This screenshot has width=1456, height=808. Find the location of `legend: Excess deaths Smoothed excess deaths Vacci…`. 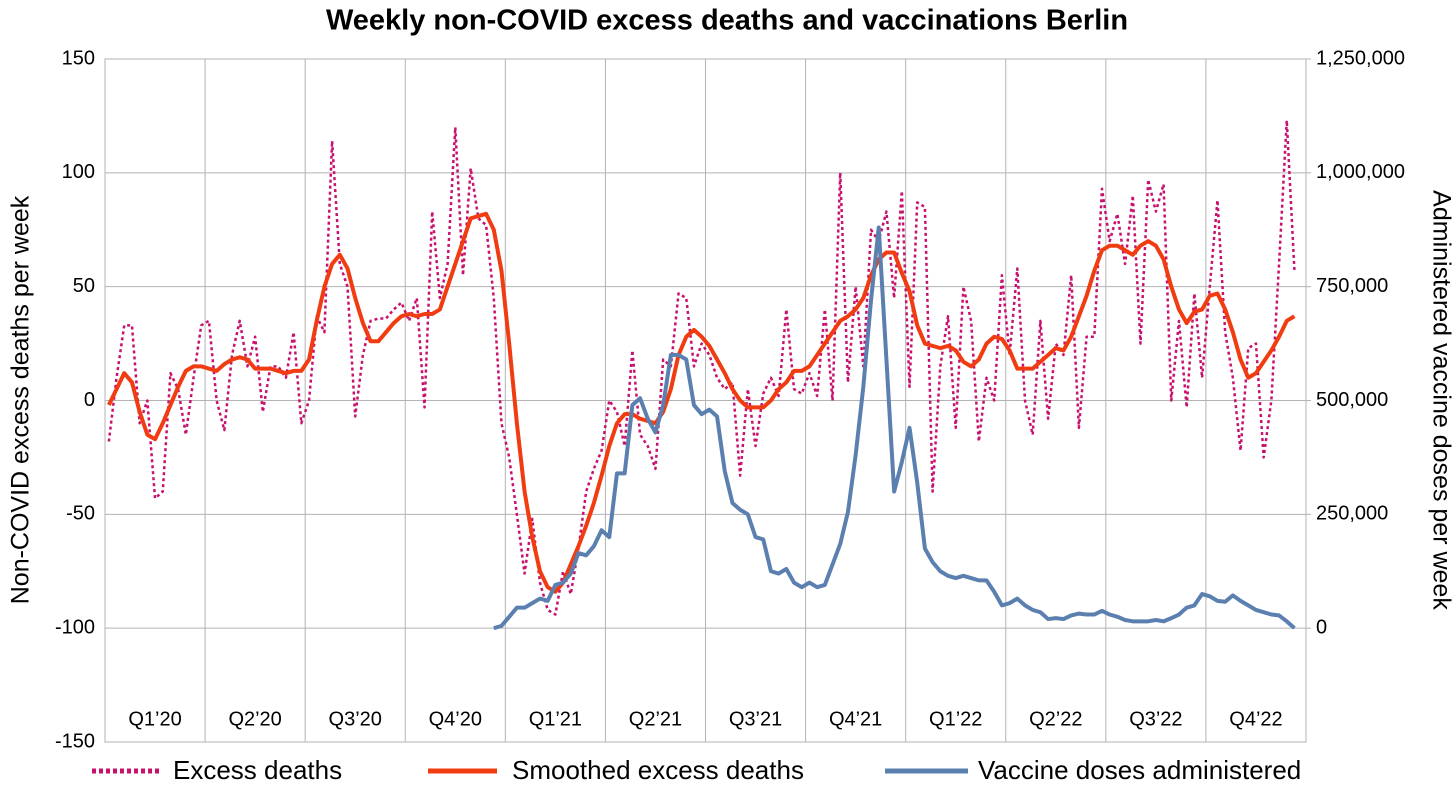

legend: Excess deaths Smoothed excess deaths Vacci… is located at coordinates (696, 770).